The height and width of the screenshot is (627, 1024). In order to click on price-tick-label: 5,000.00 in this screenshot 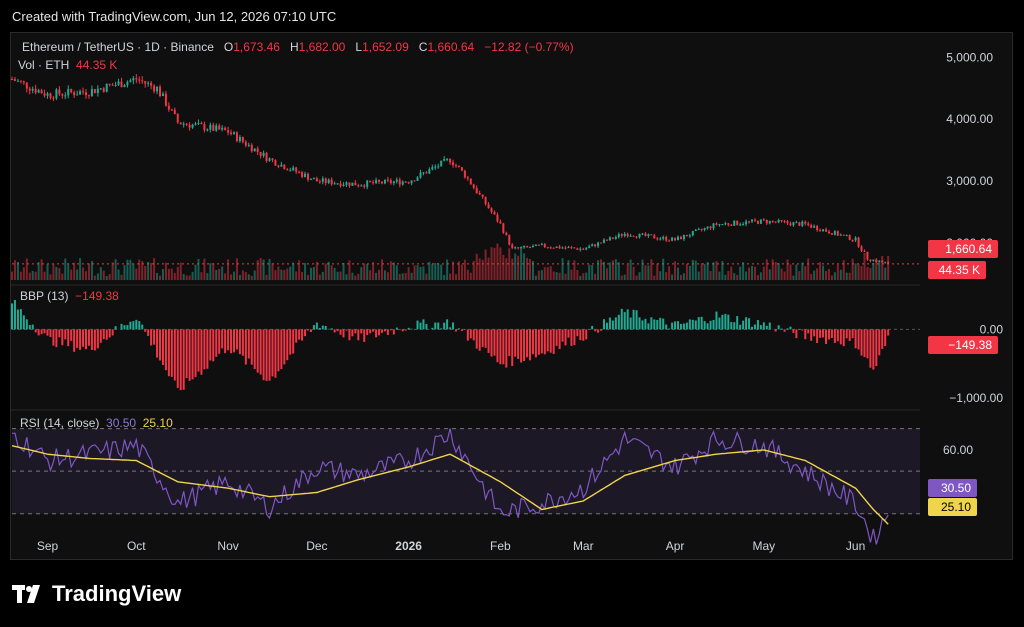, I will do `click(969, 57)`.